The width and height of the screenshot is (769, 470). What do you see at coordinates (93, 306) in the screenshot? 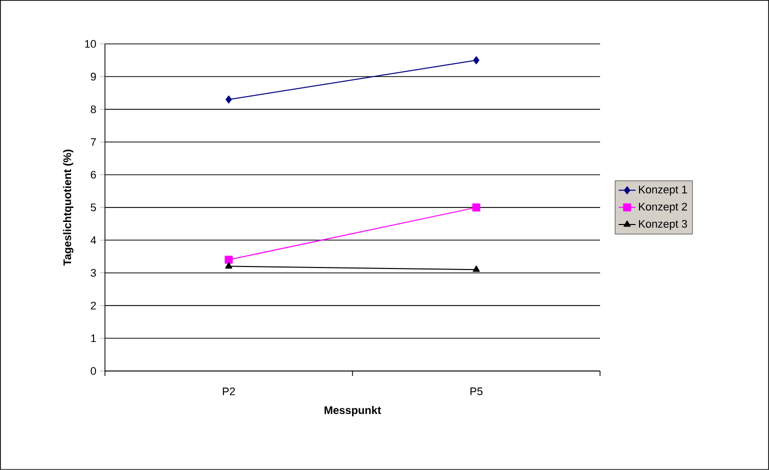
I see `y-tick-label: 2` at bounding box center [93, 306].